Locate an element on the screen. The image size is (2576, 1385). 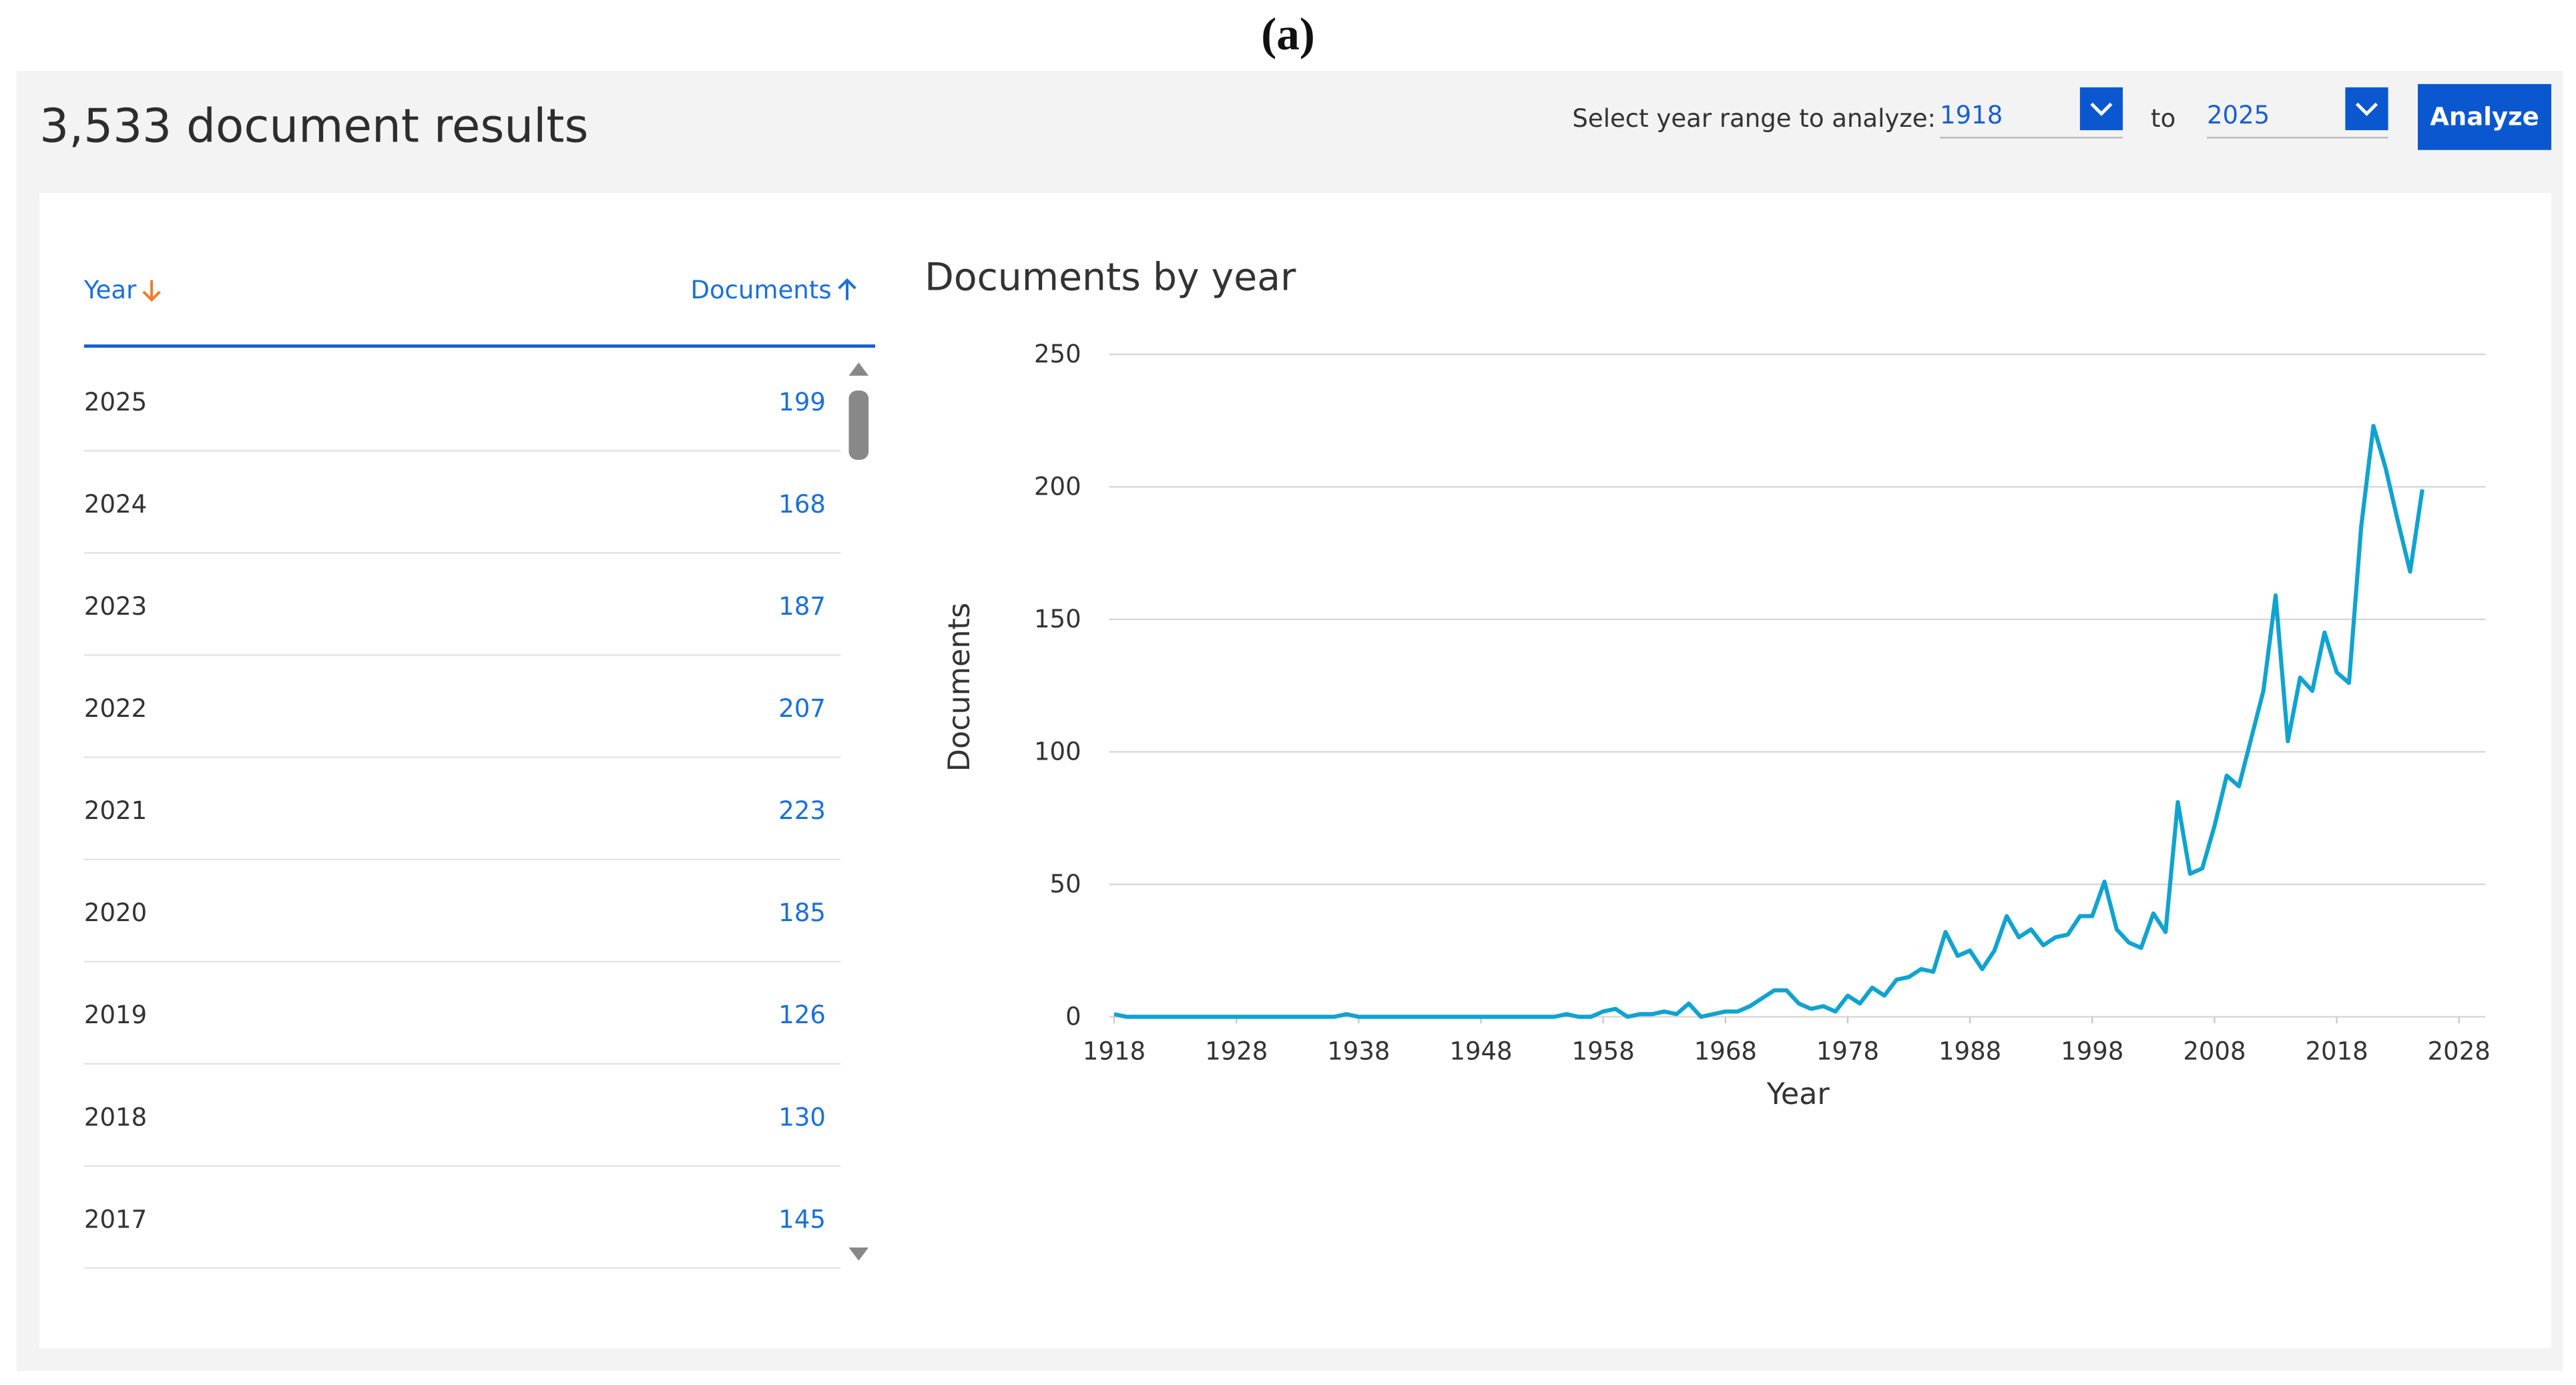
to-value: 2025 is located at coordinates (2238, 115).